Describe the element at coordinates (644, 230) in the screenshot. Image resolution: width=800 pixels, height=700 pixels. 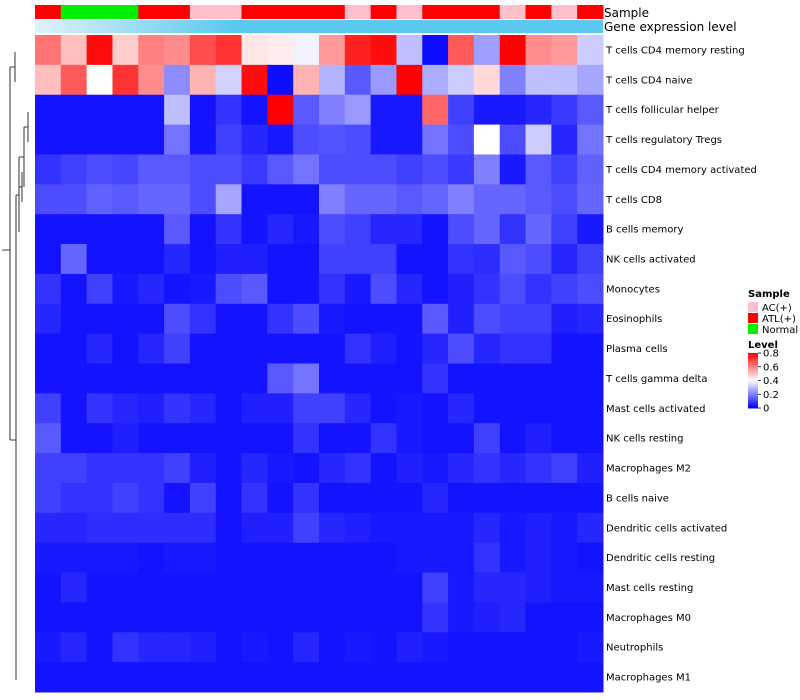
I see `row-label: B cells memory` at that location.